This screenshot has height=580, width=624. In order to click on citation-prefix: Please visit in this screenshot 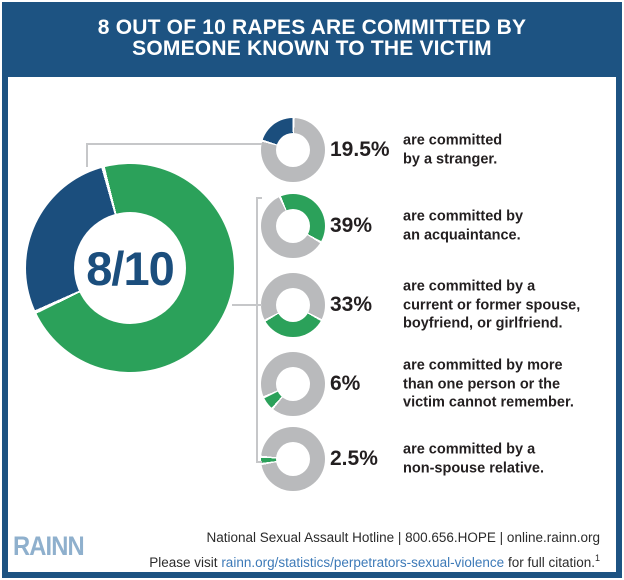, I will do `click(185, 562)`.